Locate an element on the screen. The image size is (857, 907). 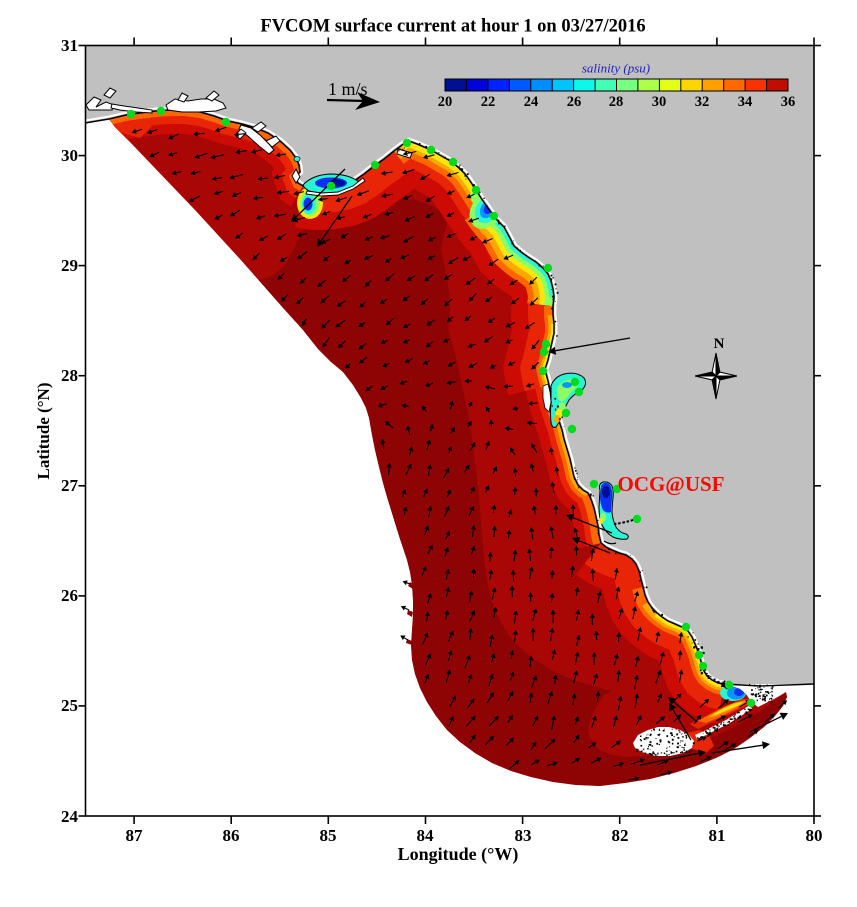
svg-text: 29 is located at coordinates (69, 265).